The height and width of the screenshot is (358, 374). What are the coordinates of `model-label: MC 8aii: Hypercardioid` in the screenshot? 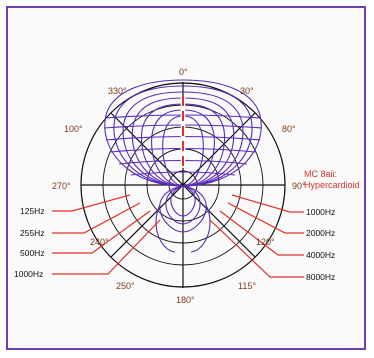 It's located at (332, 179).